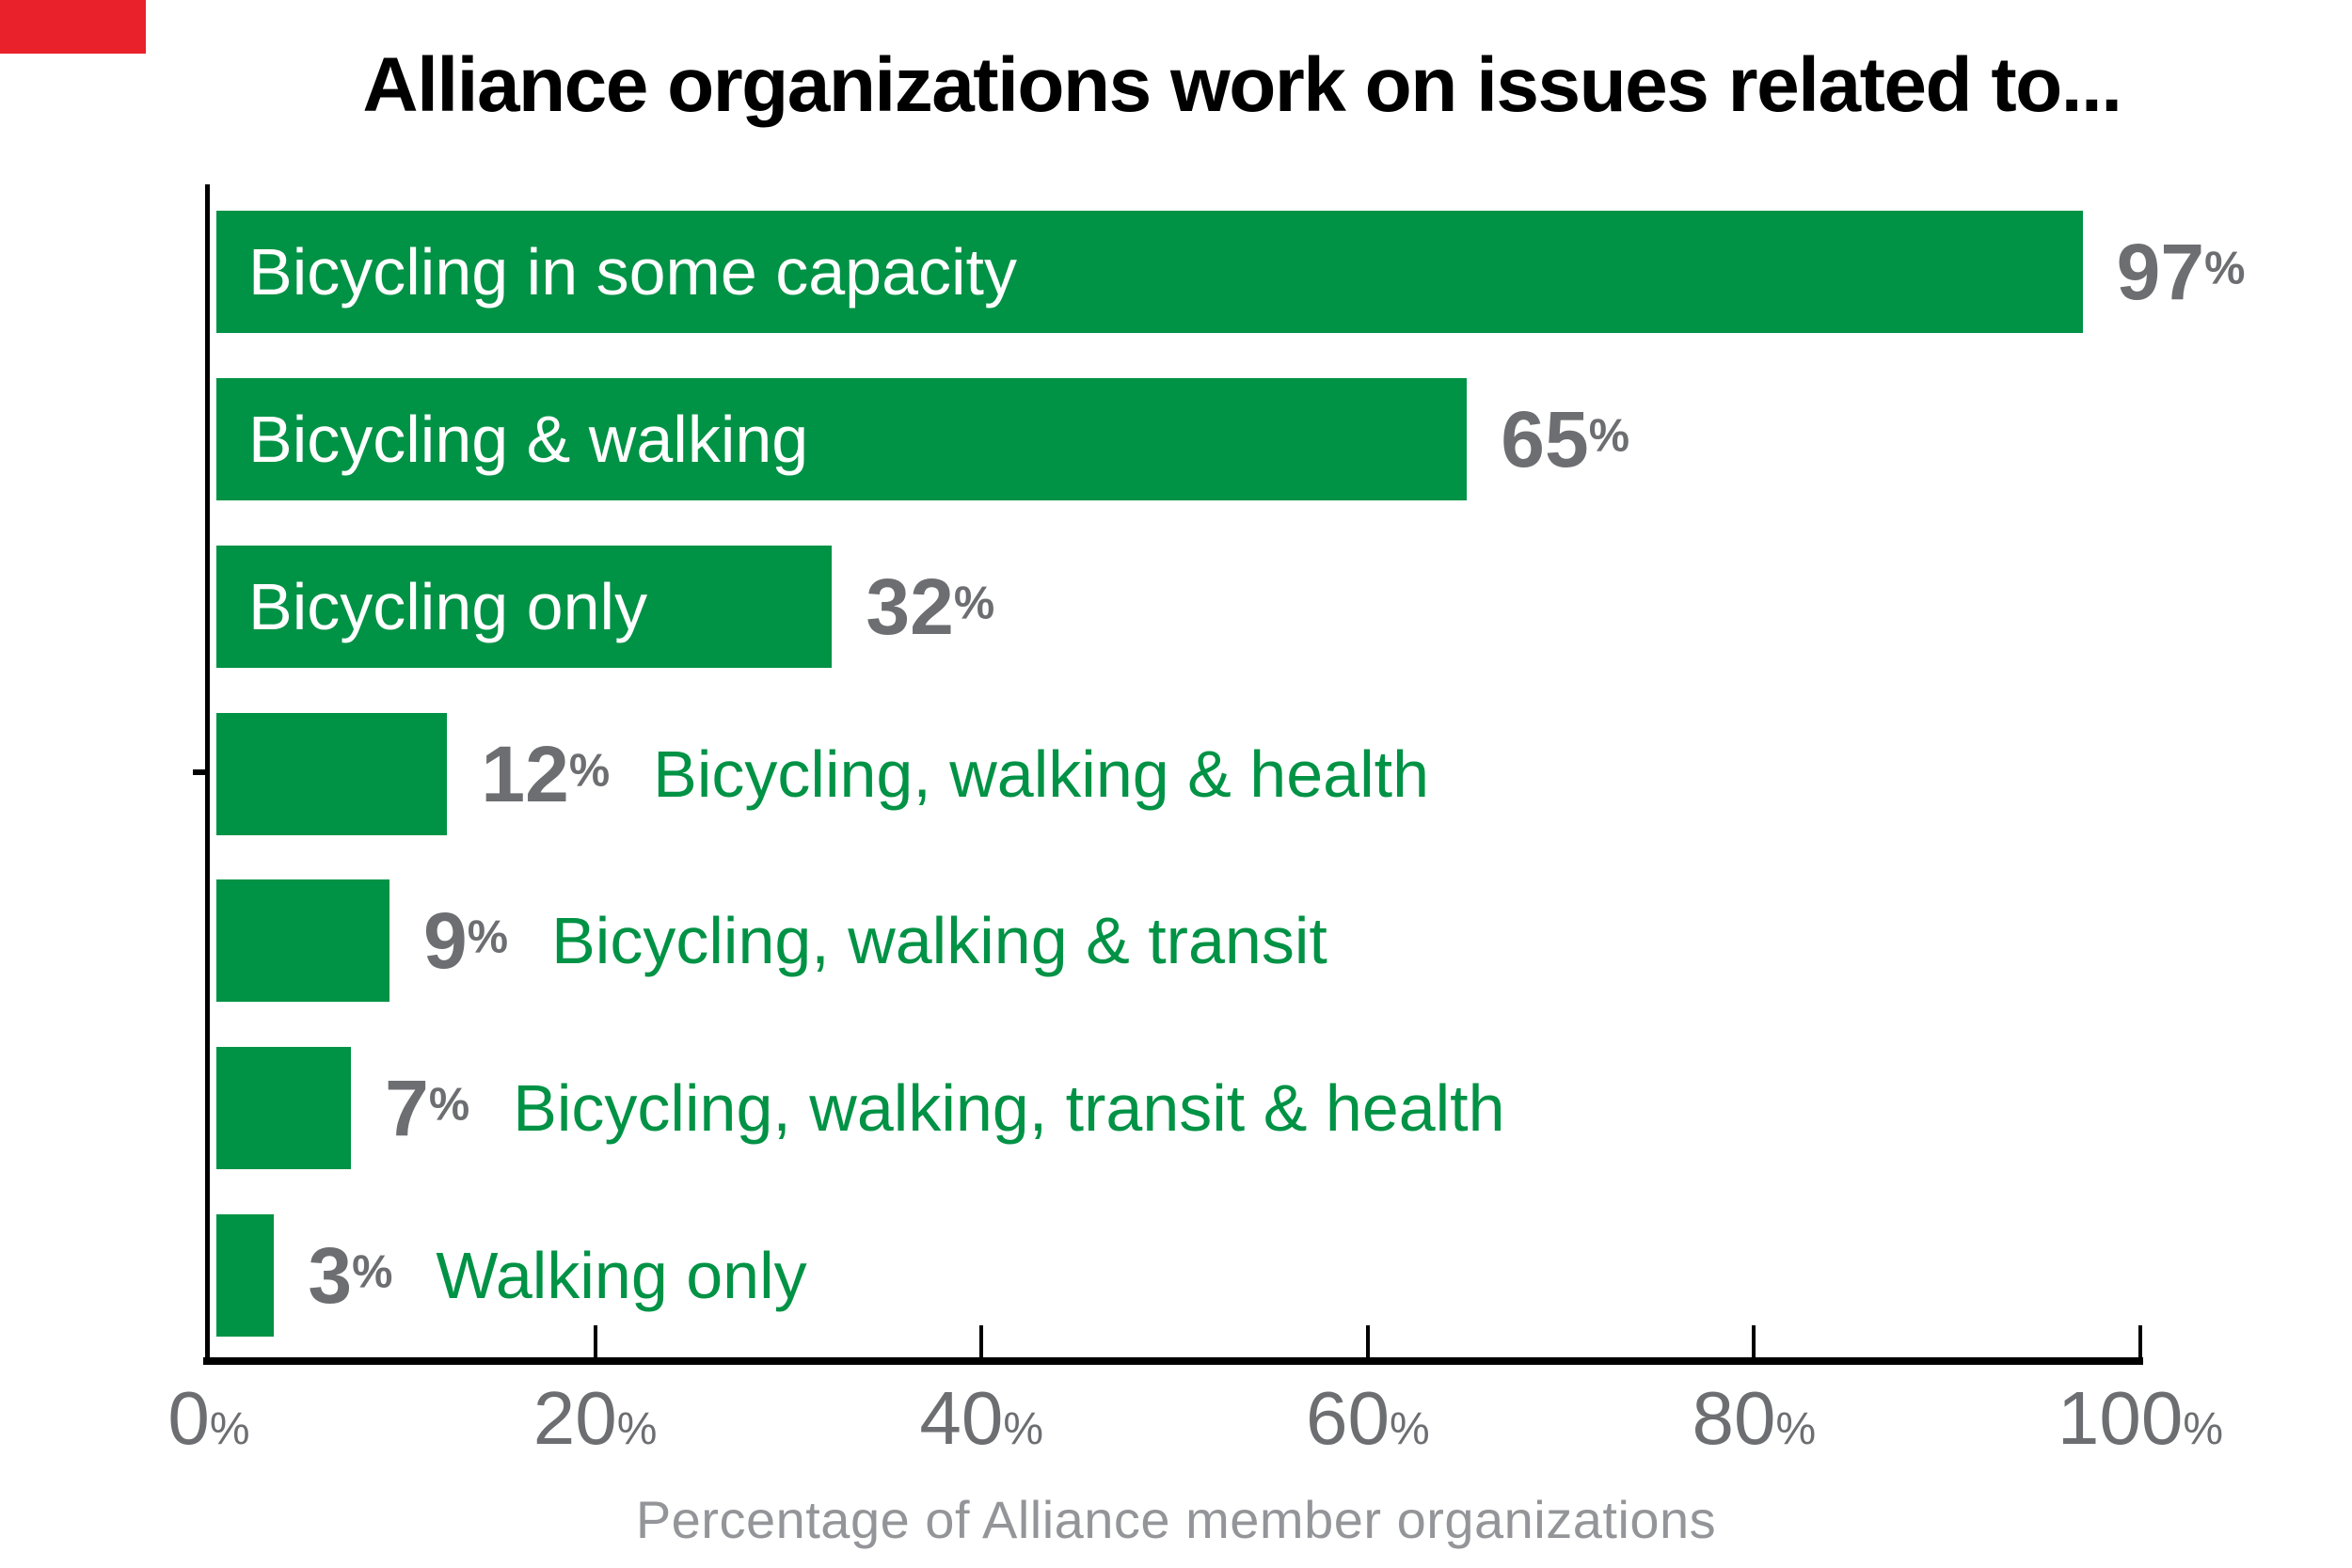 The width and height of the screenshot is (2352, 1568). I want to click on value-number: 9, so click(445, 941).